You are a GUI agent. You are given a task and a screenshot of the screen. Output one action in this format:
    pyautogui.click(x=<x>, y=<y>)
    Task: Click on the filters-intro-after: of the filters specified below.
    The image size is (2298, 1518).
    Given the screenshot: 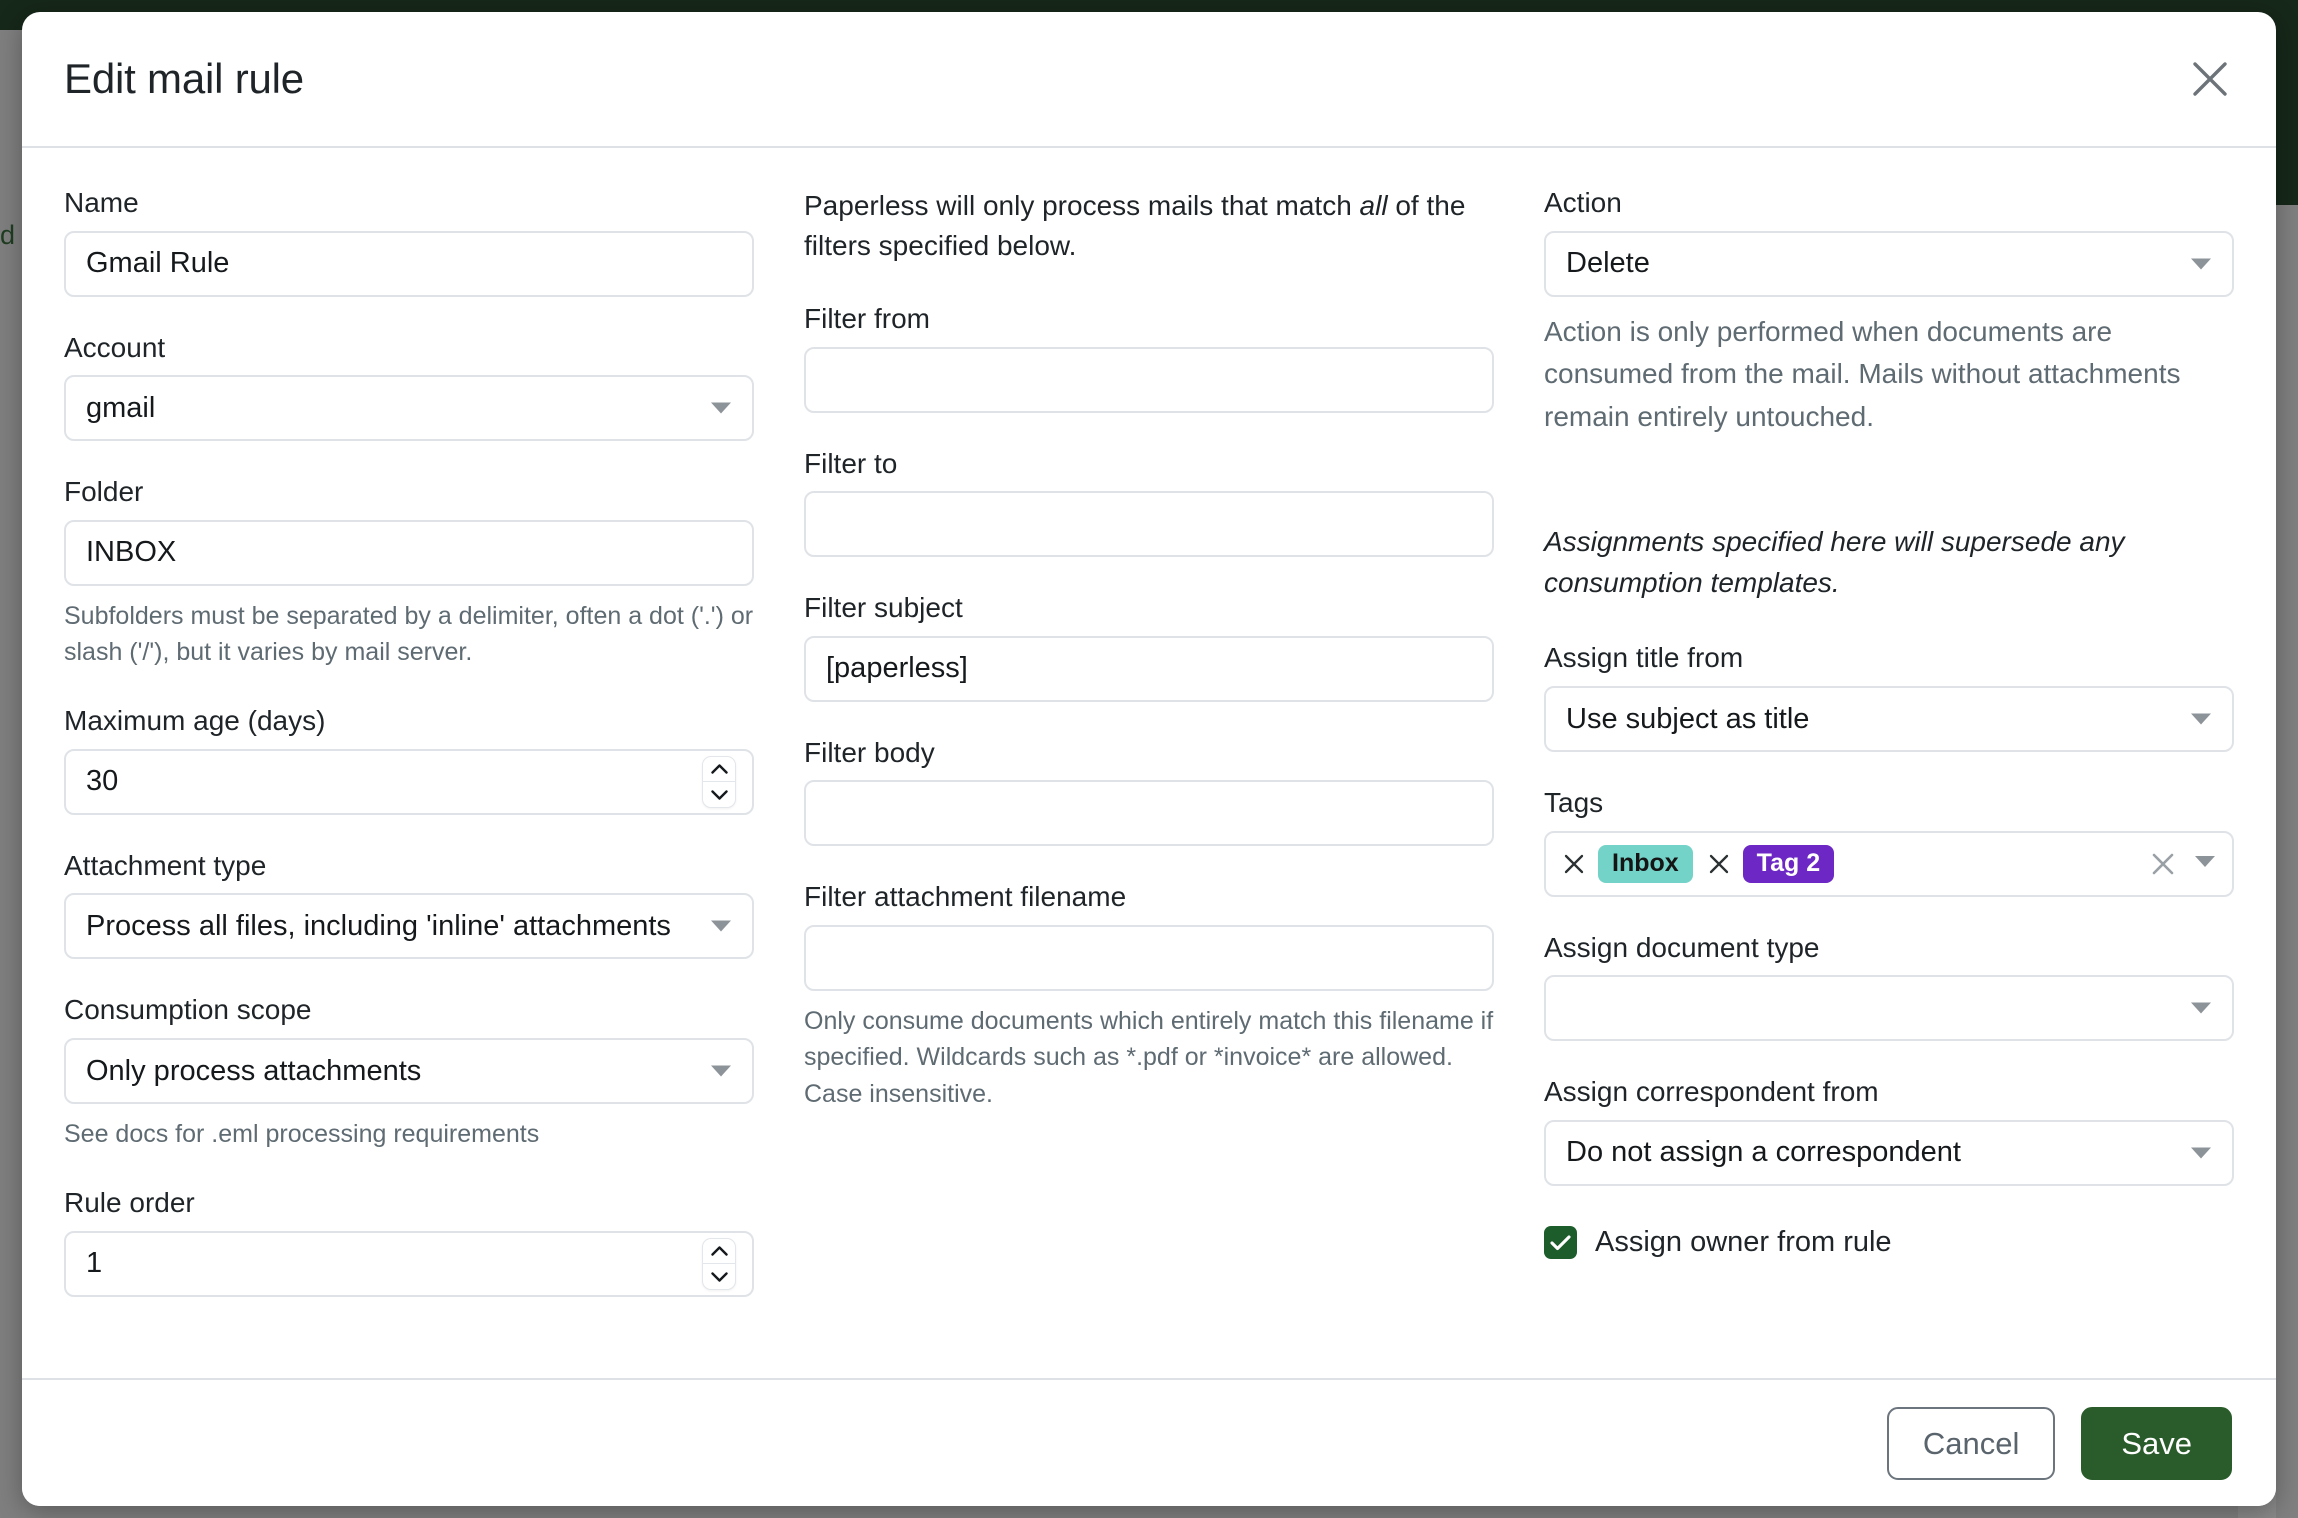 What is the action you would take?
    pyautogui.click(x=1135, y=226)
    